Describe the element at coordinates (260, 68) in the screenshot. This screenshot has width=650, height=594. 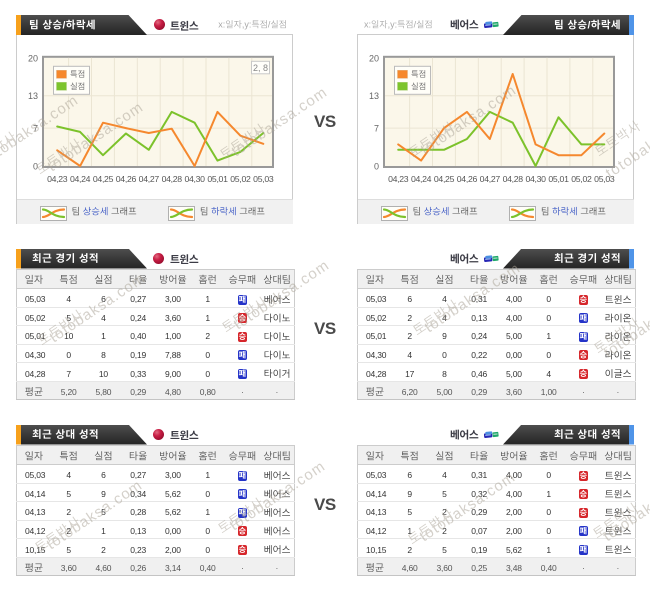
I see `svg-text: 2, 8` at that location.